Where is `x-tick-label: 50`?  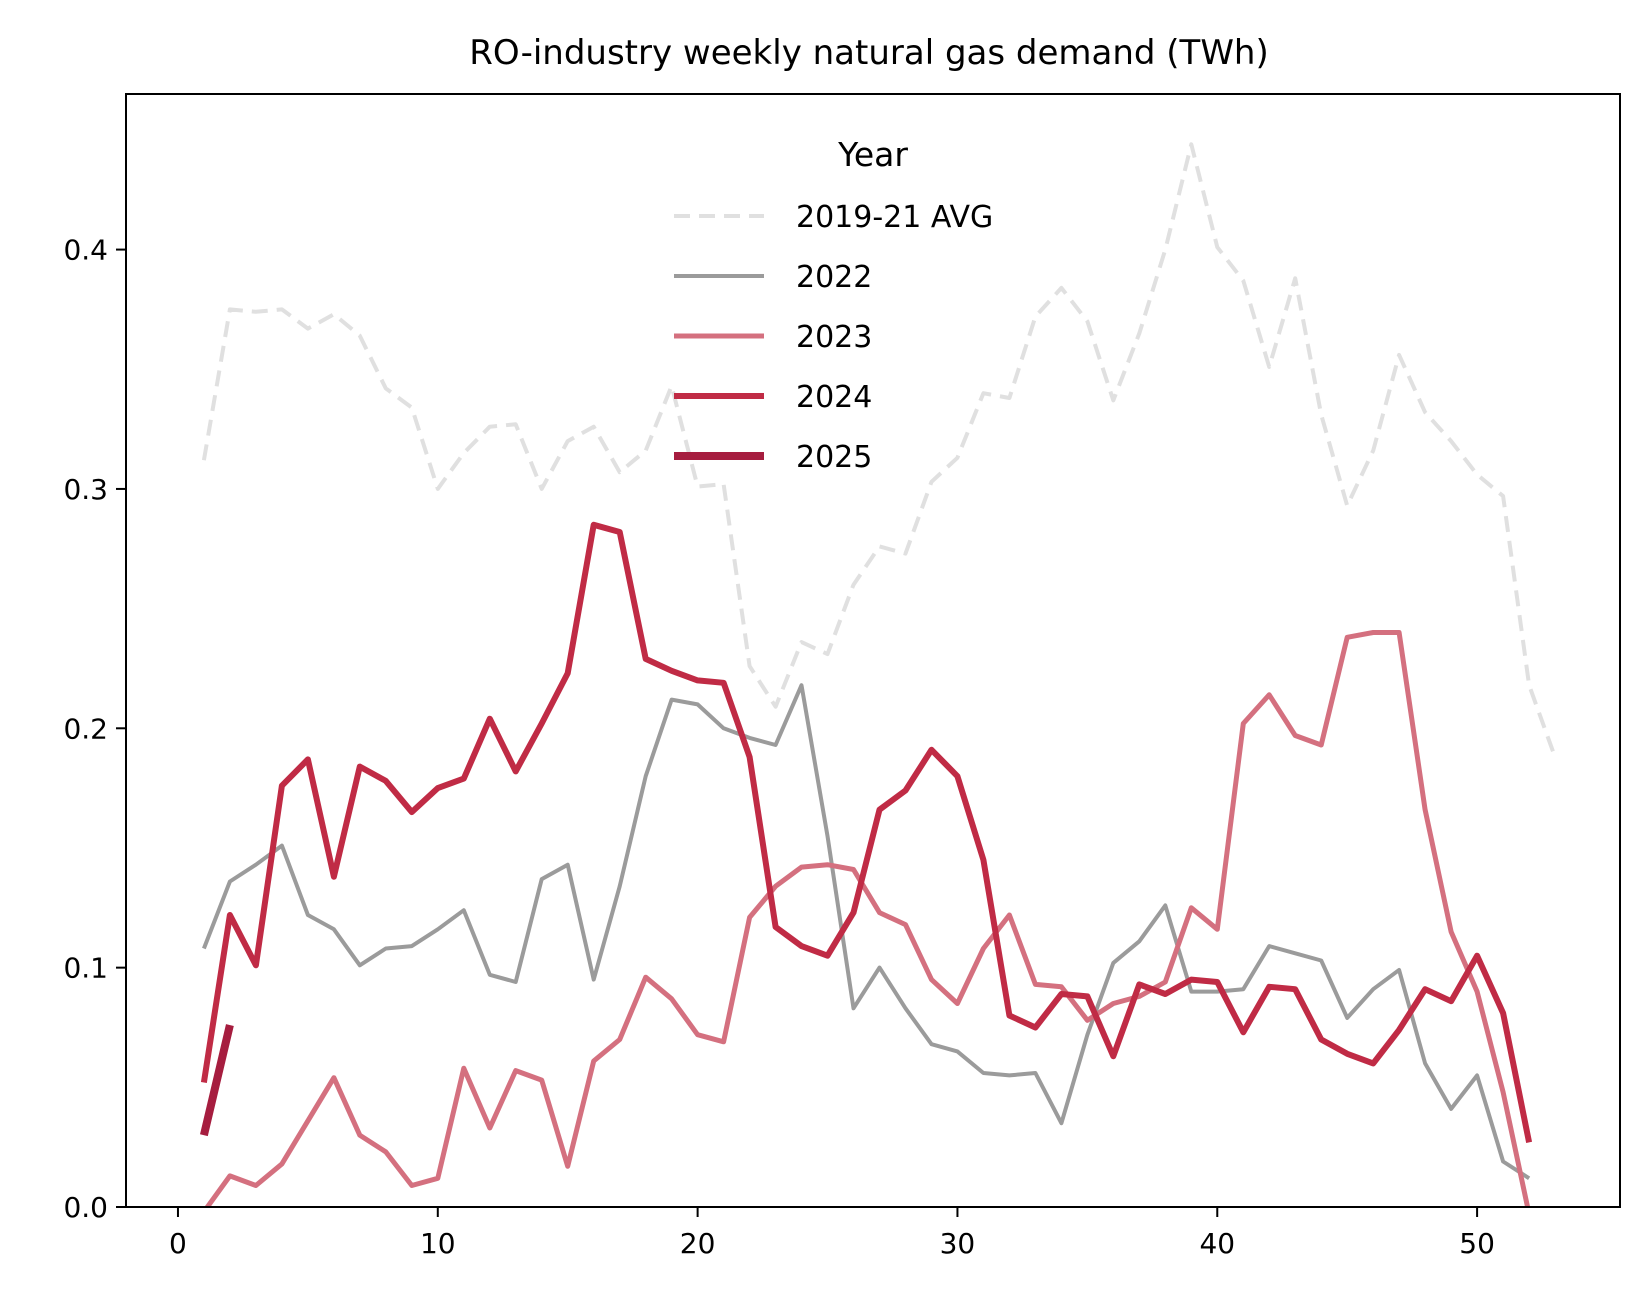
x-tick-label: 50 is located at coordinates (1477, 1243).